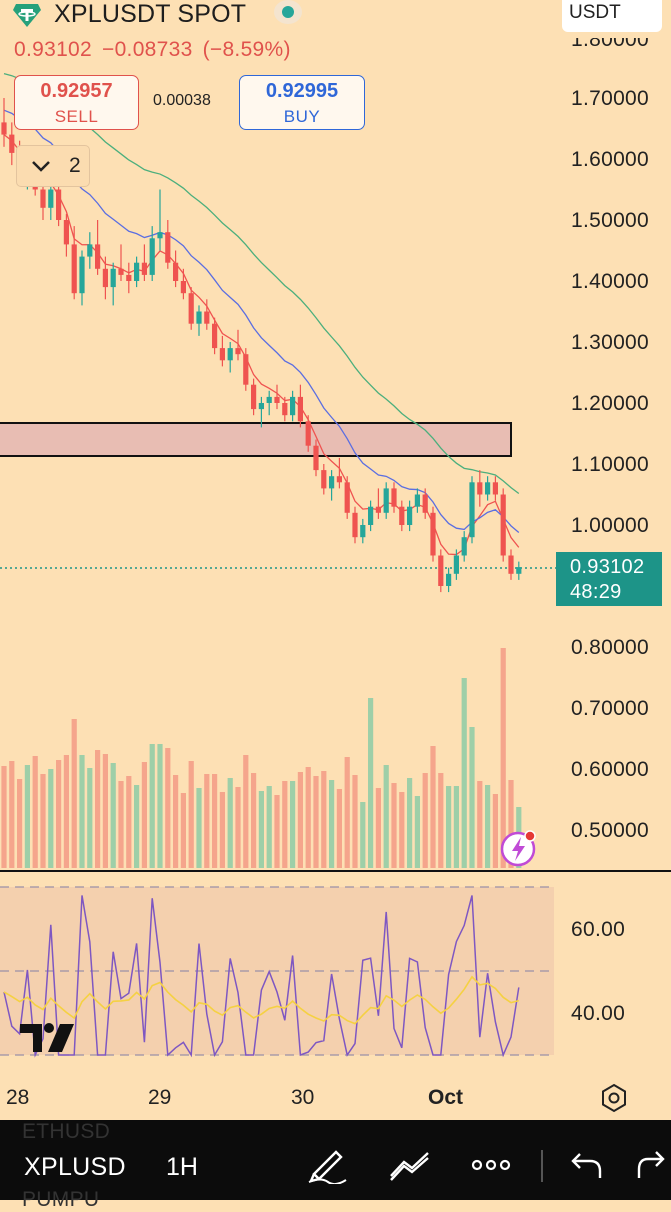 Image resolution: width=671 pixels, height=1212 pixels. Describe the element at coordinates (76, 102) in the screenshot. I see `sell-button: 0.92957 SELL` at that location.